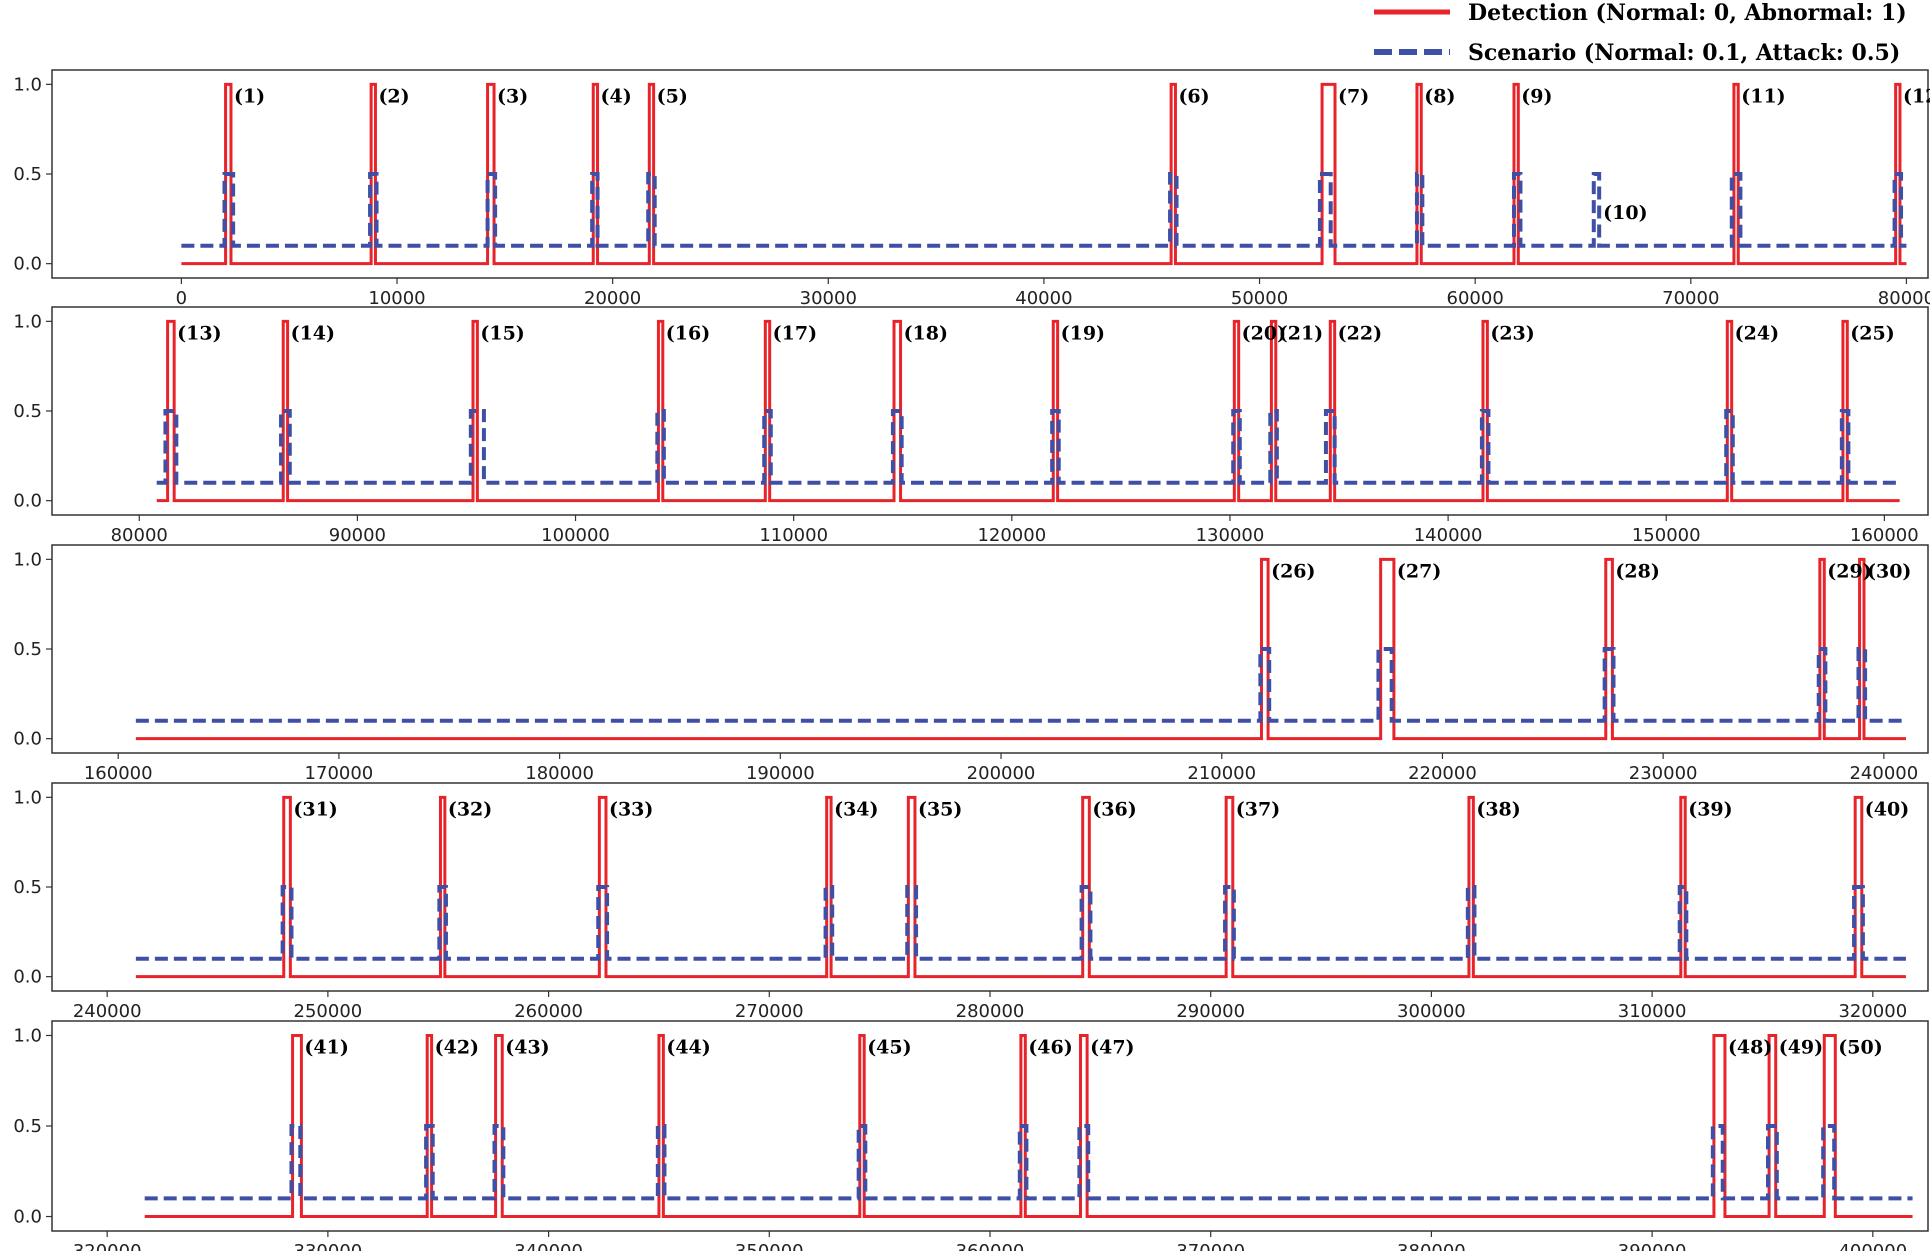 This screenshot has width=1930, height=1251. What do you see at coordinates (828, 298) in the screenshot?
I see `x-tick-label: 30000` at bounding box center [828, 298].